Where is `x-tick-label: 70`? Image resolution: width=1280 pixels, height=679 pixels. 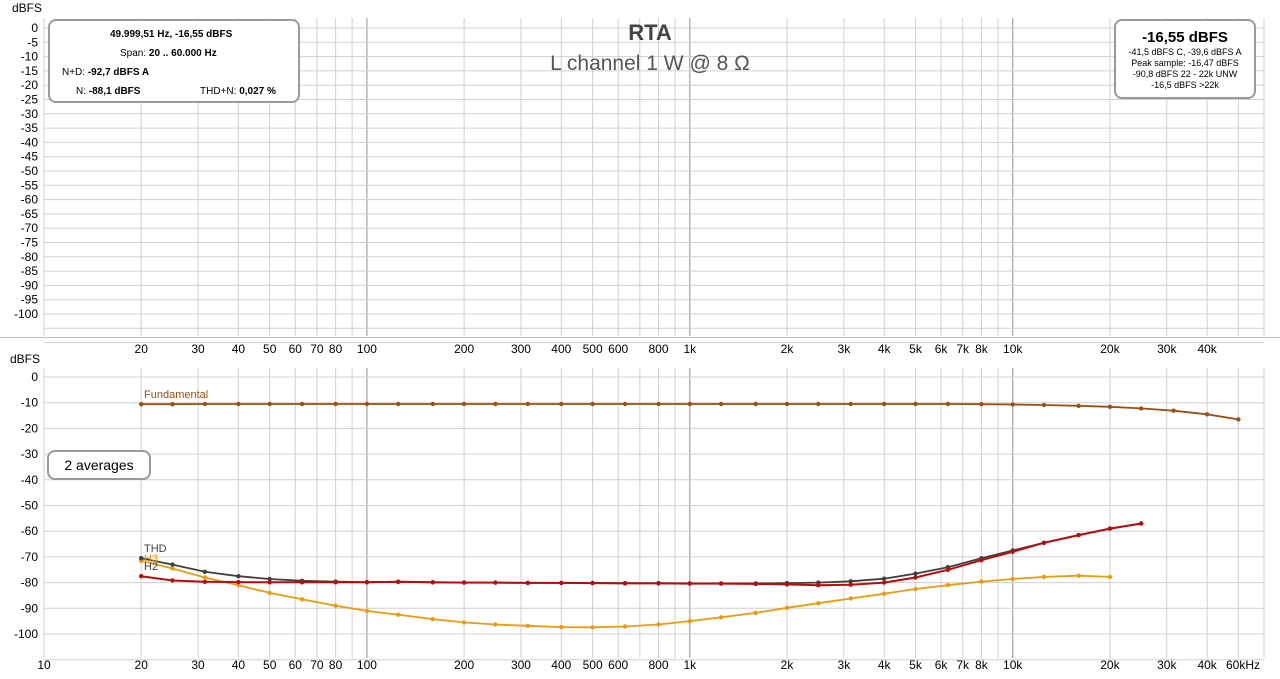
x-tick-label: 70 is located at coordinates (317, 349).